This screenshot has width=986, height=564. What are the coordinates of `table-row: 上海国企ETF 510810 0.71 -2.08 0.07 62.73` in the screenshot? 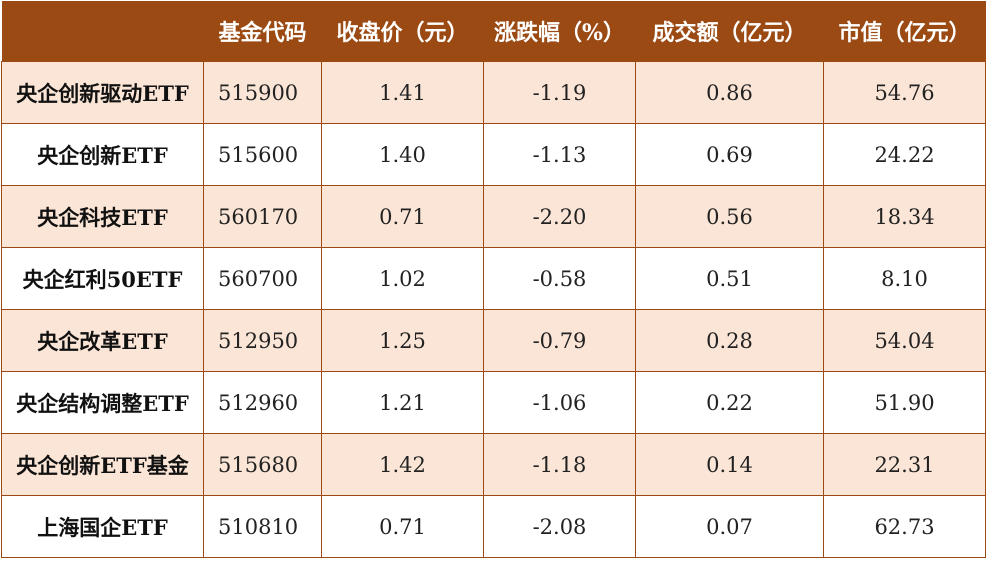 It's located at (493, 526).